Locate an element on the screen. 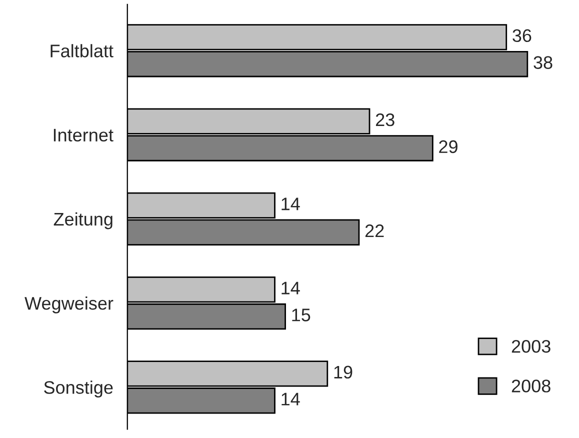 This screenshot has height=438, width=579. data-label: 29 is located at coordinates (448, 147).